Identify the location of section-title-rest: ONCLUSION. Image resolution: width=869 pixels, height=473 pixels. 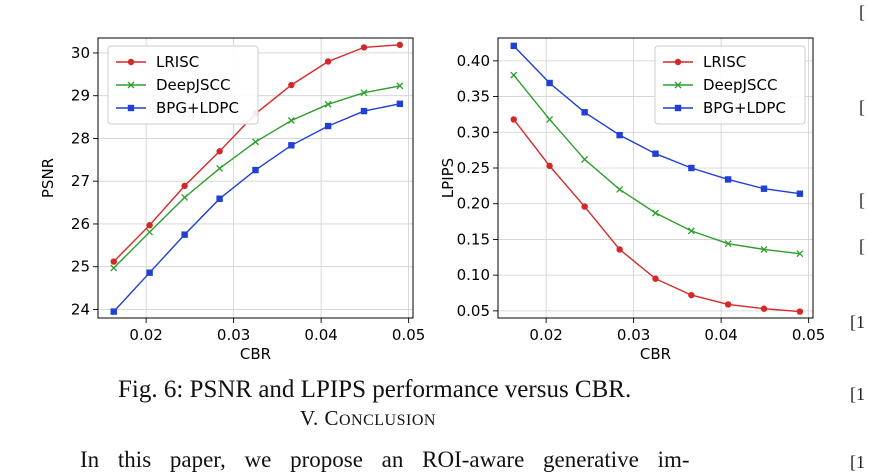
(387, 420).